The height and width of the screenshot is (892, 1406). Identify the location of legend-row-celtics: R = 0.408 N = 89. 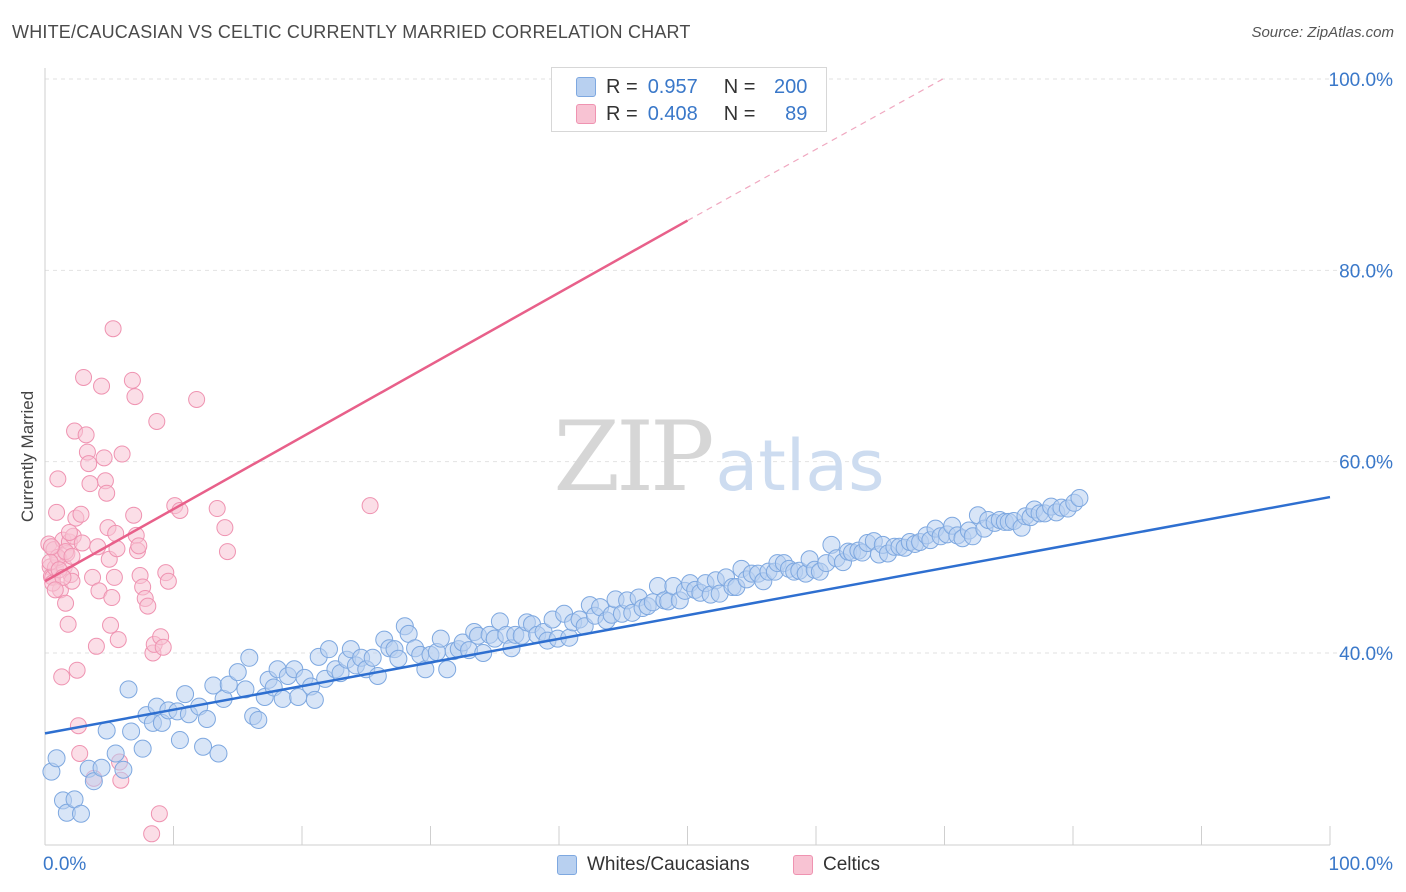
(691, 114).